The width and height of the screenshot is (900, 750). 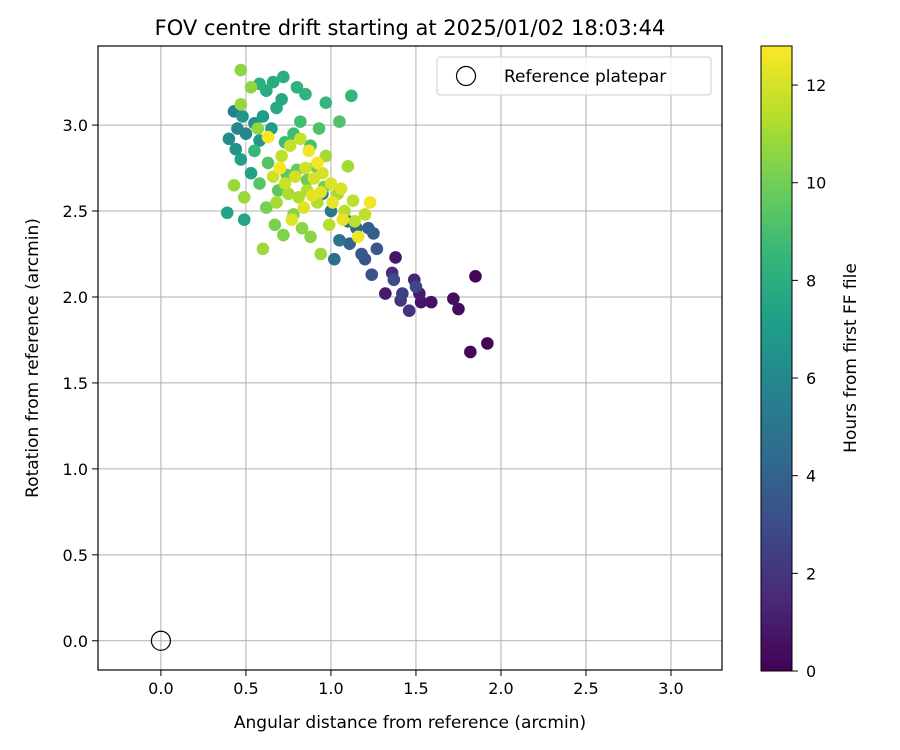 What do you see at coordinates (500, 688) in the screenshot?
I see `x-tick-label: 2.0` at bounding box center [500, 688].